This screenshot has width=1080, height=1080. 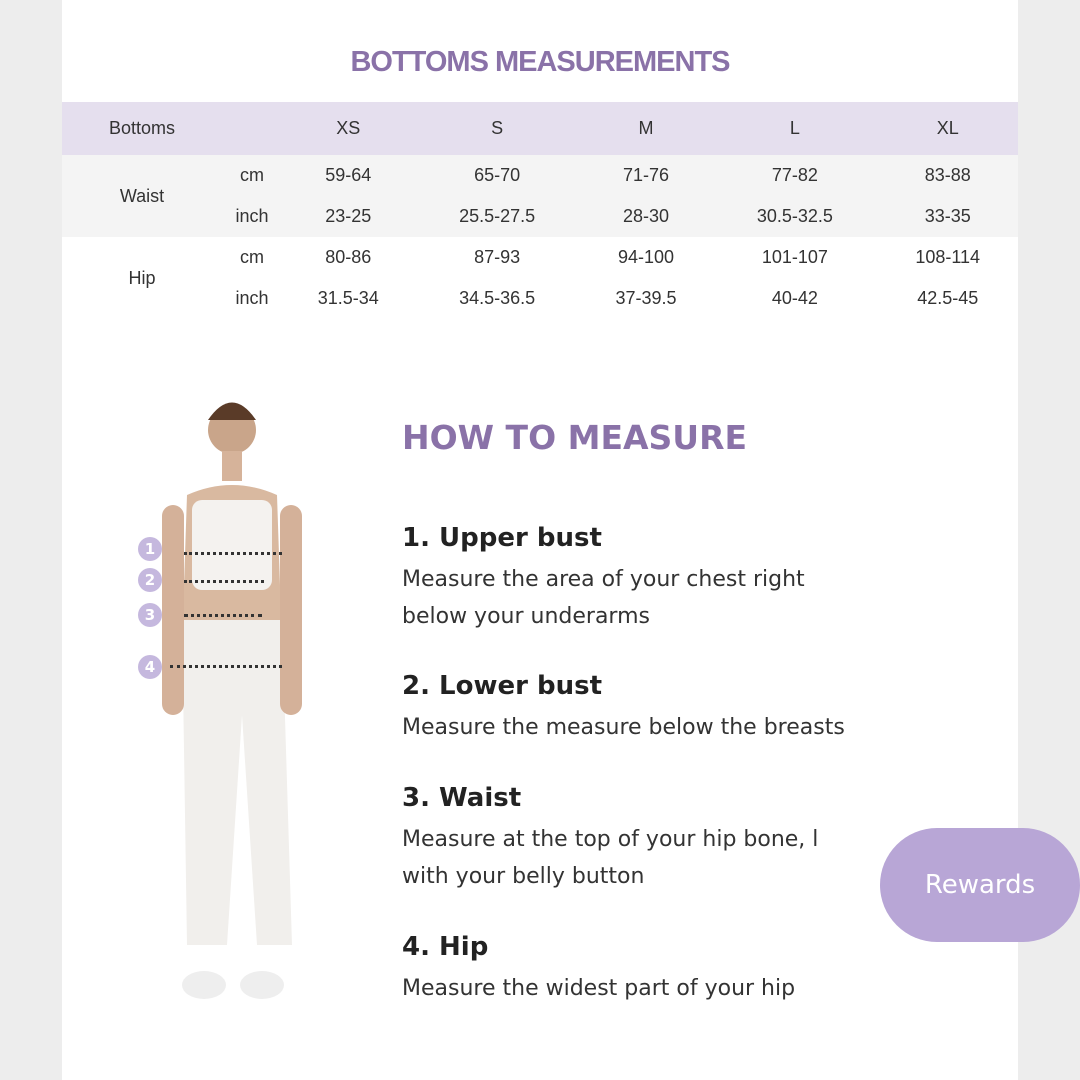 I want to click on rewards-button: Rewards, so click(x=980, y=885).